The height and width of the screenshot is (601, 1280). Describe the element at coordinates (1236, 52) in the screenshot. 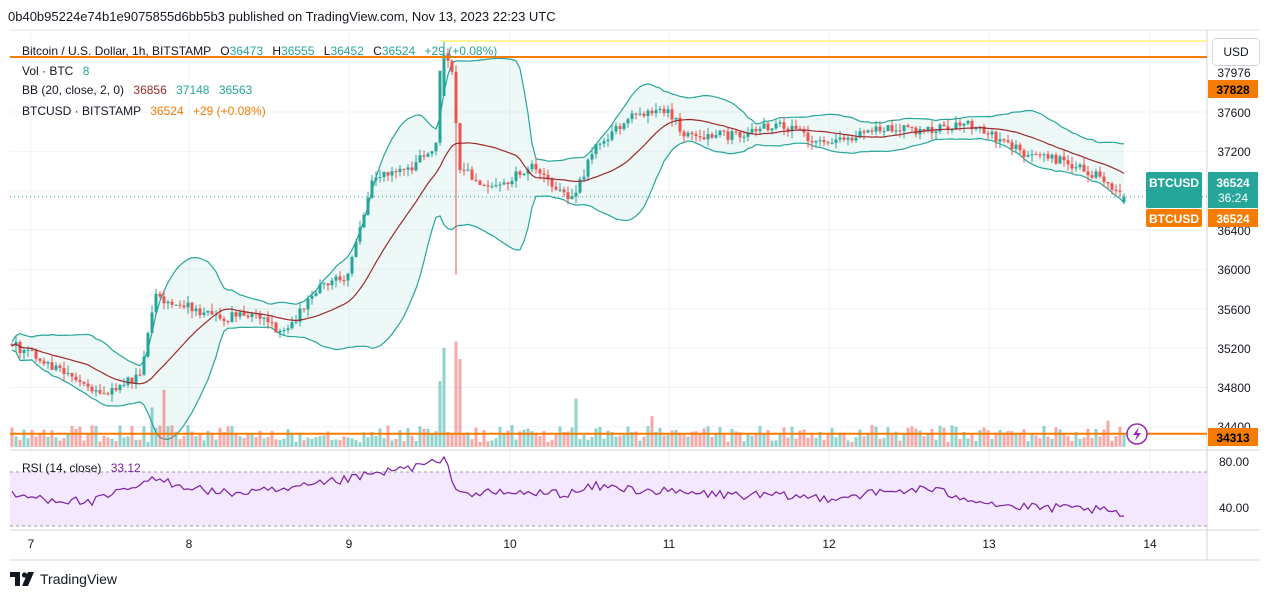

I see `currency-button: USD` at that location.